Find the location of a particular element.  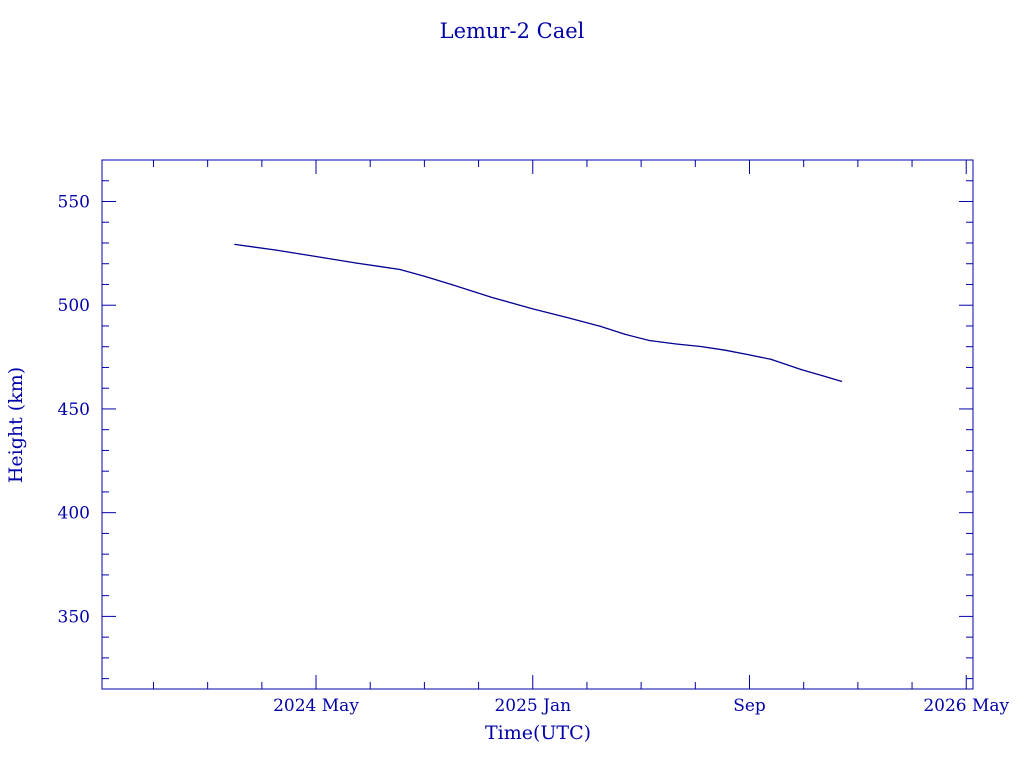

series-line-height is located at coordinates (538, 313).